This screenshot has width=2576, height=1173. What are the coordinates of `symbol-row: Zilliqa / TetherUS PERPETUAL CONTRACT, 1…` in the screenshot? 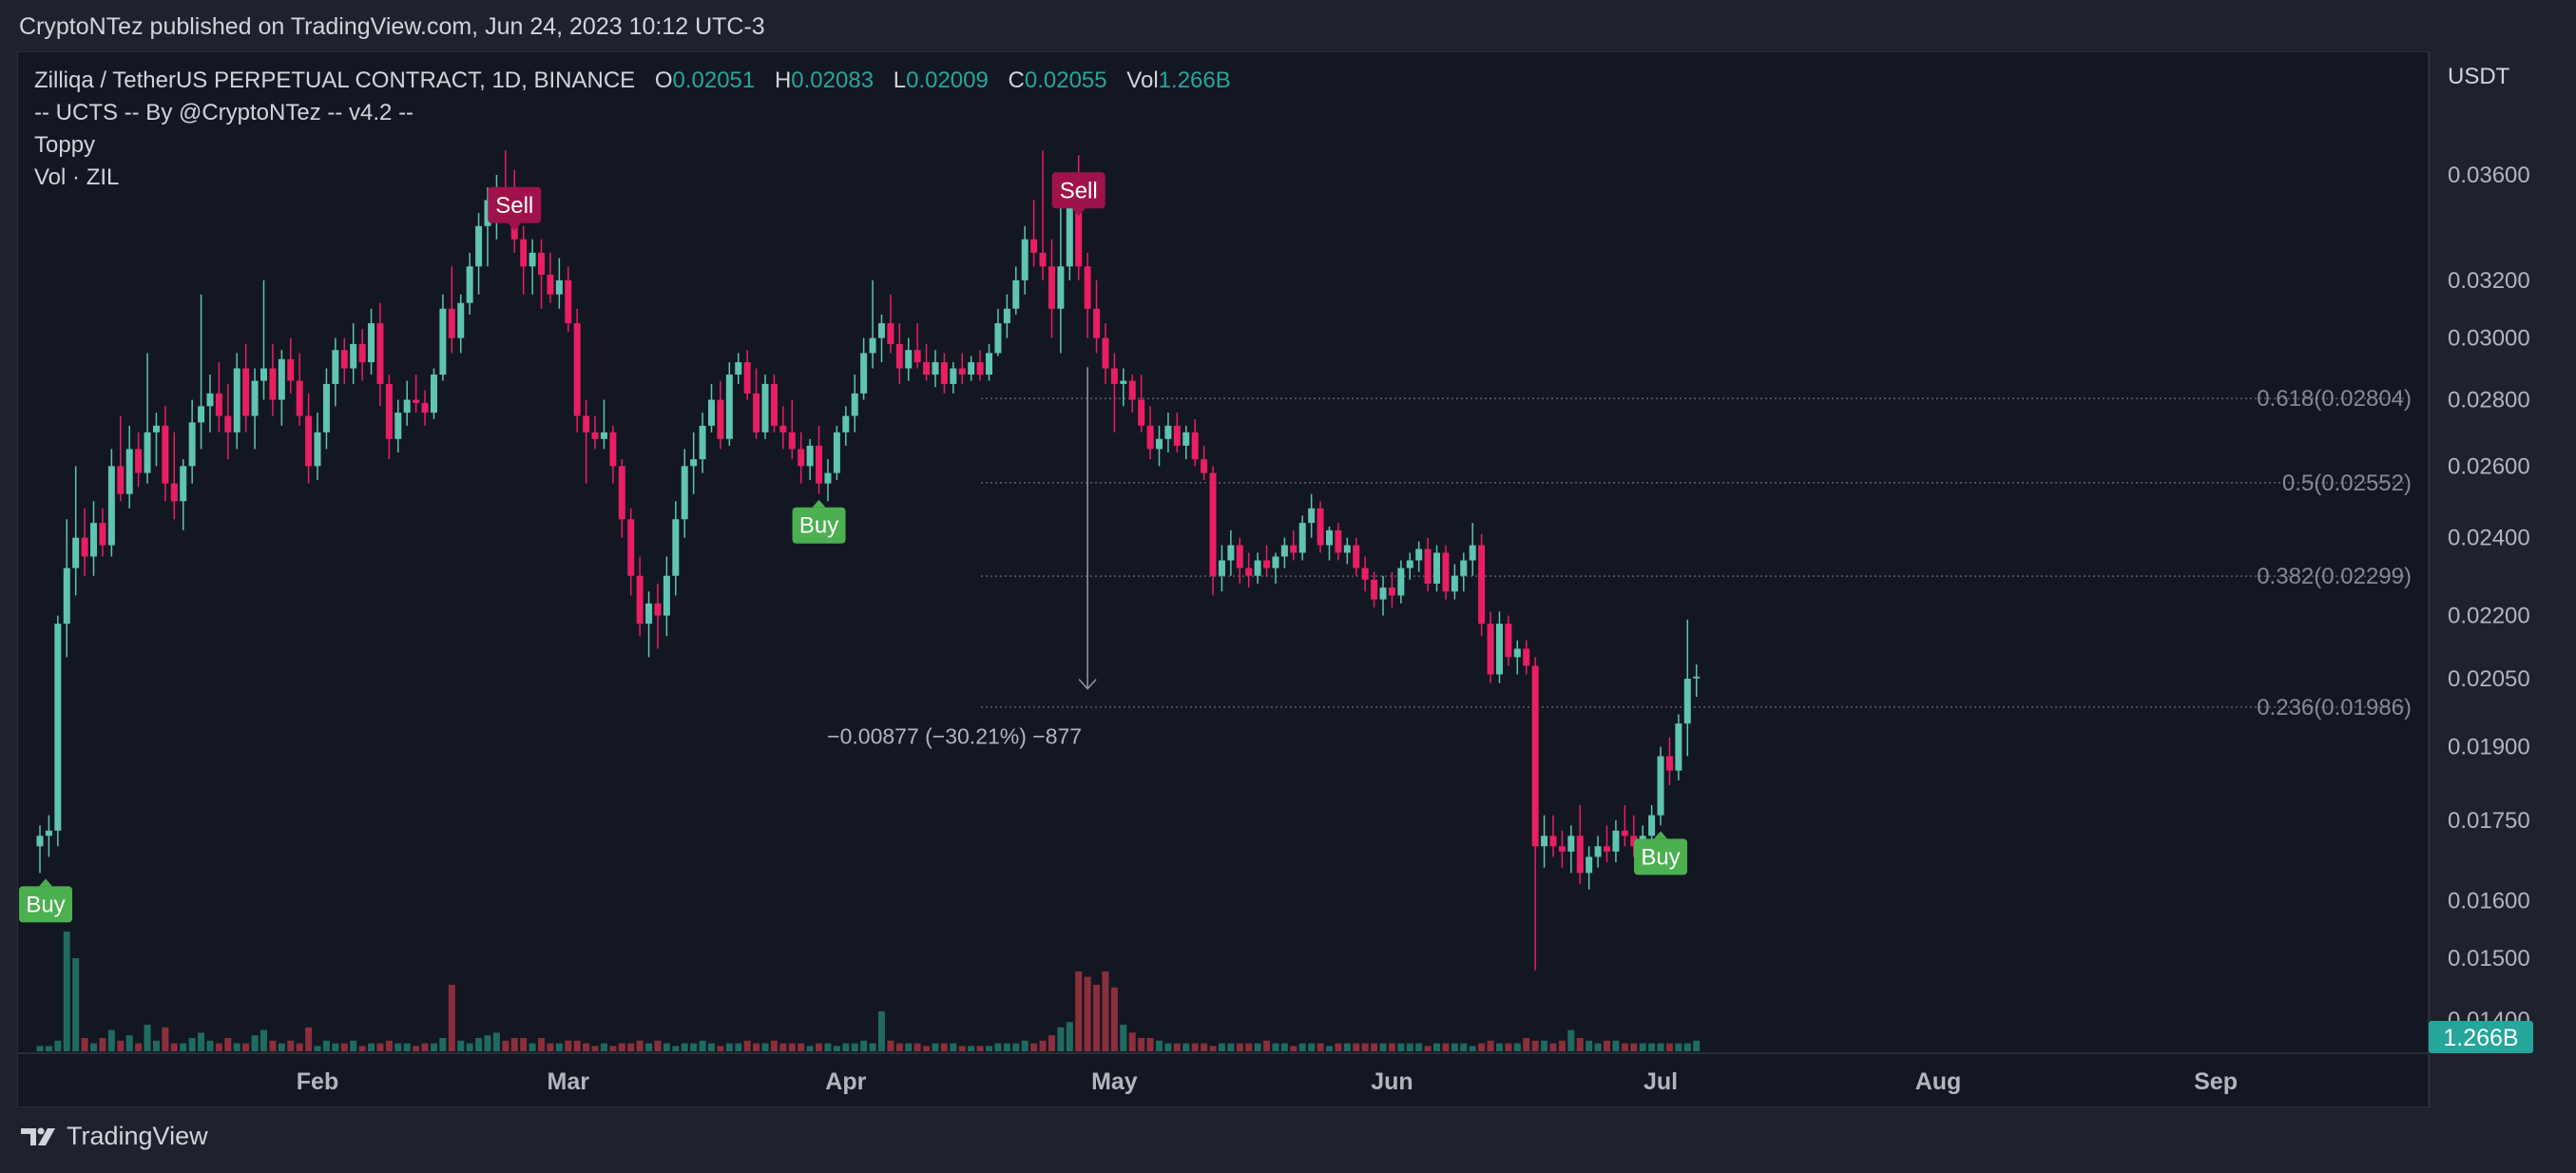 It's located at (633, 81).